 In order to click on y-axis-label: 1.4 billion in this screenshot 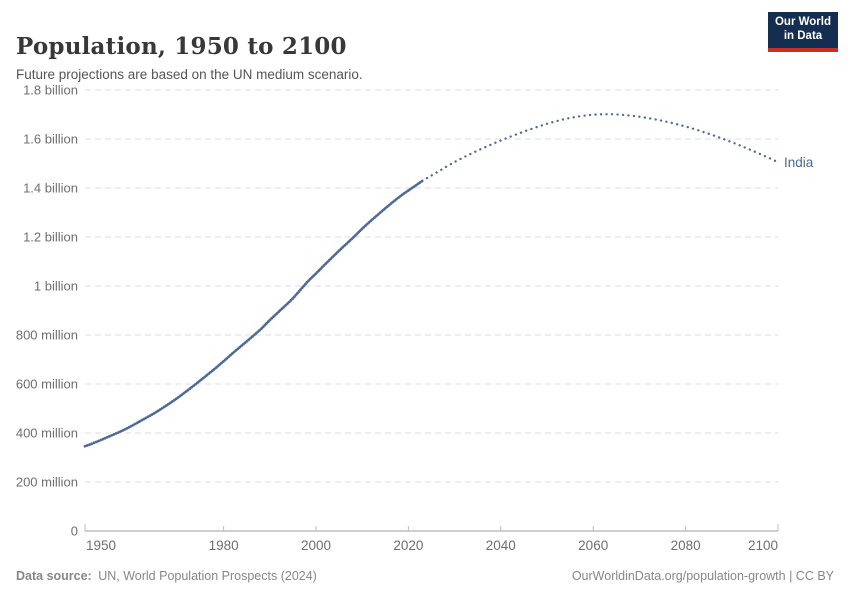, I will do `click(50, 188)`.